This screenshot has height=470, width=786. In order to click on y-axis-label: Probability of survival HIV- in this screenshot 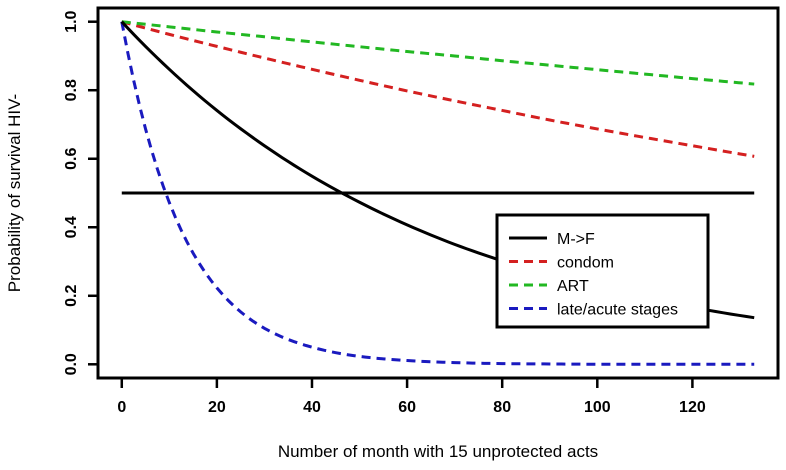, I will do `click(14, 193)`.